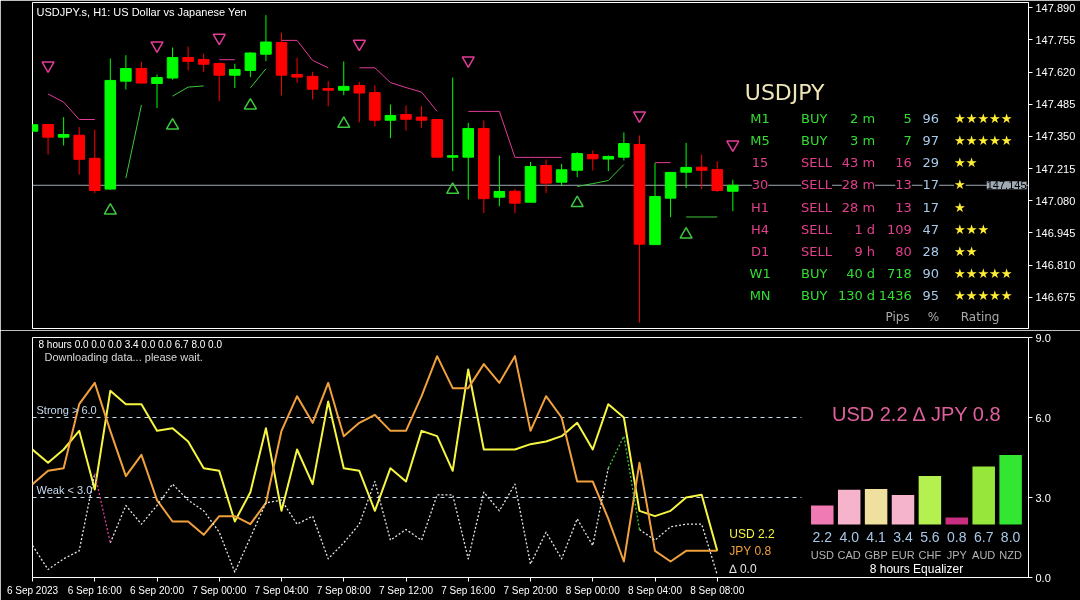 The height and width of the screenshot is (600, 1080). What do you see at coordinates (1010, 536) in the screenshot?
I see `data-label: 8.0` at bounding box center [1010, 536].